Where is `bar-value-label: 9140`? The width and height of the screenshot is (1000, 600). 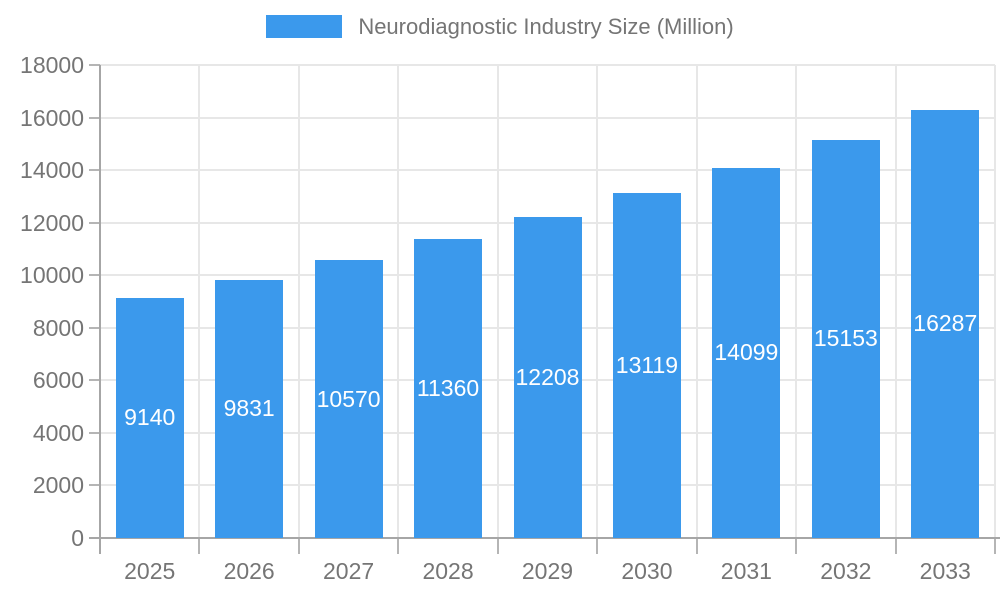
bar-value-label: 9140 is located at coordinates (150, 417).